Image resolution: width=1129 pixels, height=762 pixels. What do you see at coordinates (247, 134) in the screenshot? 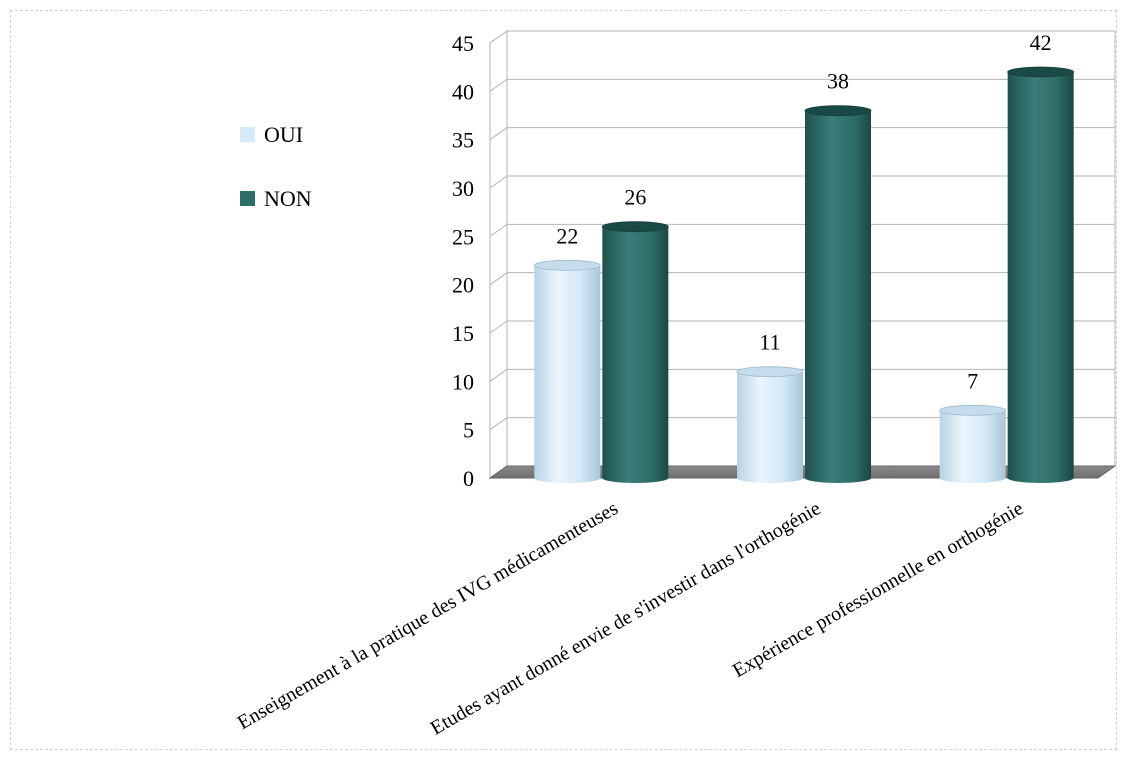
I see `legend-swatch-oui` at bounding box center [247, 134].